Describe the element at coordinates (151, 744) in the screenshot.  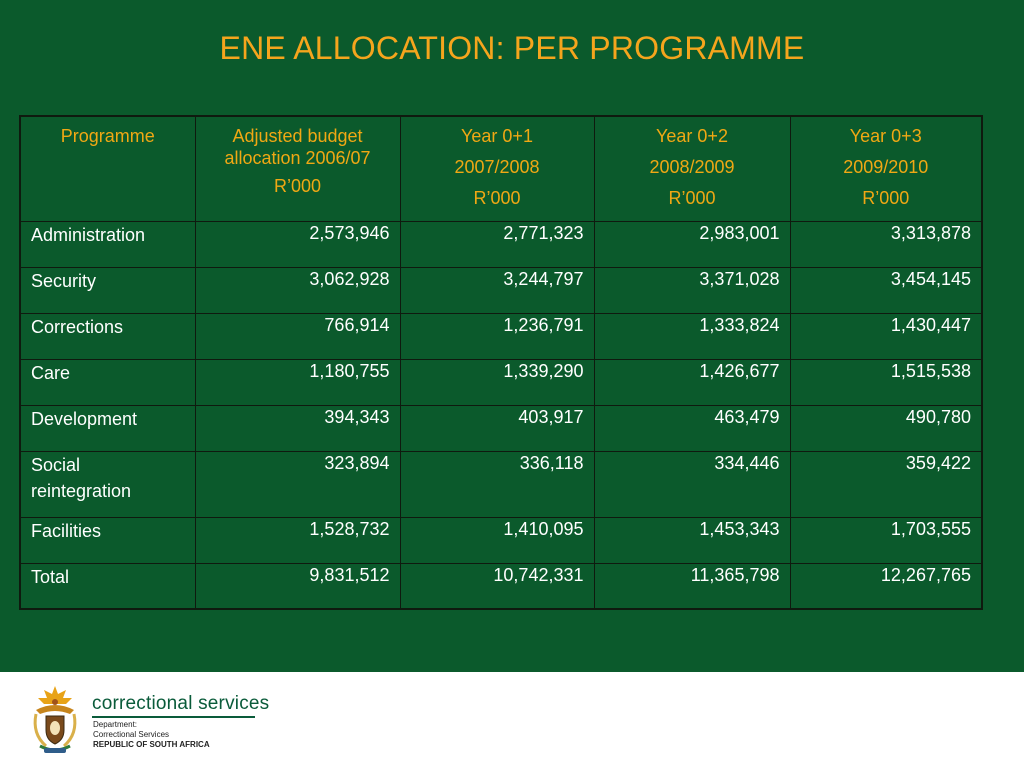
I see `country-name: REPUBLIC OF SOUTH AFRICA` at that location.